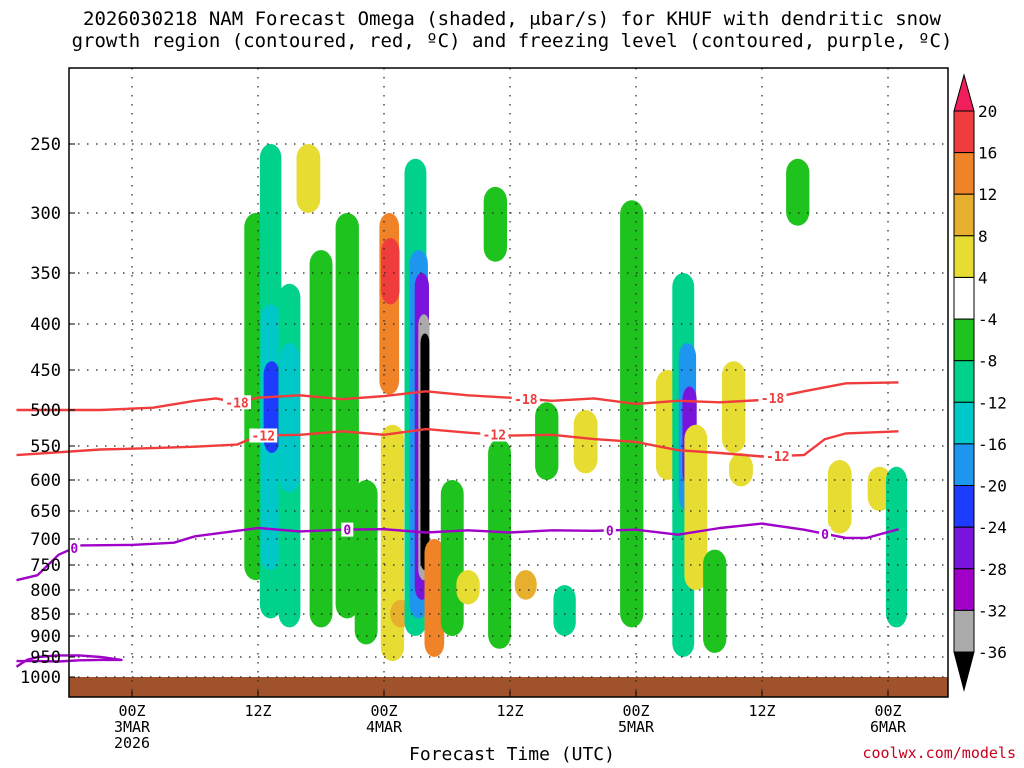 This screenshot has height=768, width=1024. Describe the element at coordinates (45, 214) in the screenshot. I see `y-tick-label: 300` at that location.